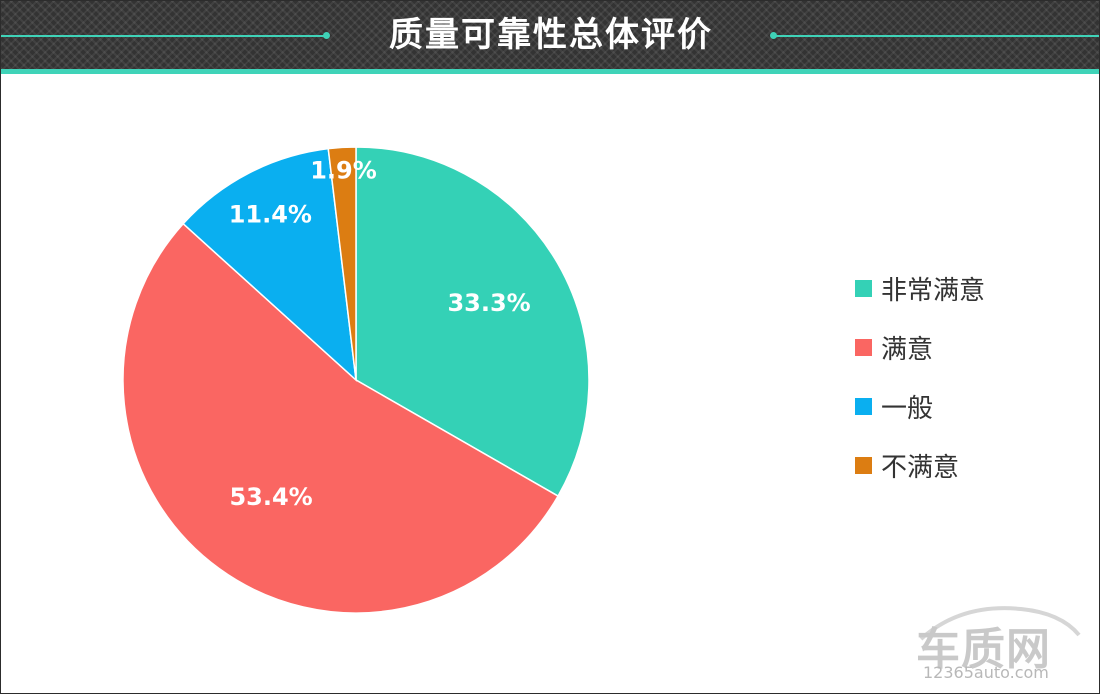  What do you see at coordinates (270, 497) in the screenshot?
I see `pie-slice-label-1: 53.4%` at bounding box center [270, 497].